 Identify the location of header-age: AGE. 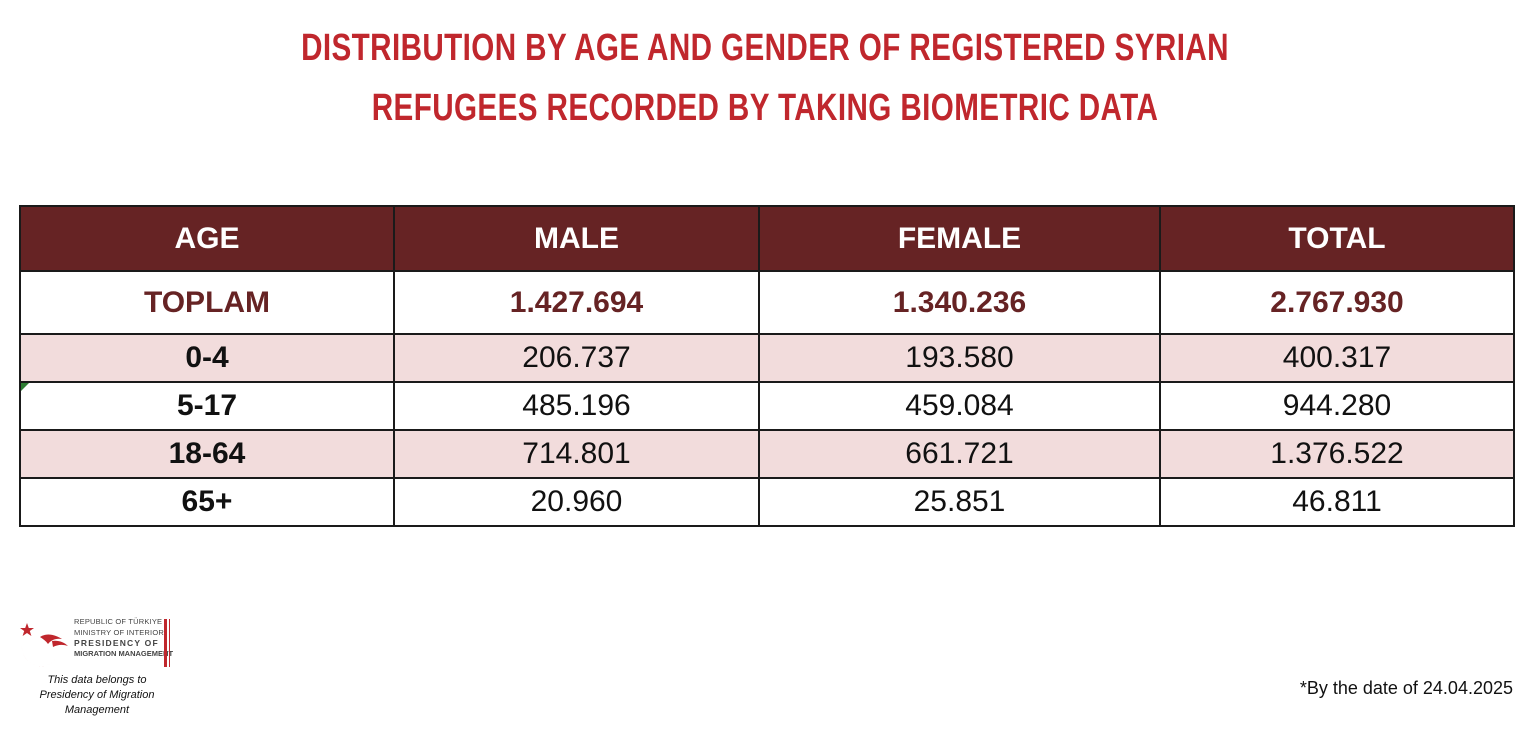
(207, 238).